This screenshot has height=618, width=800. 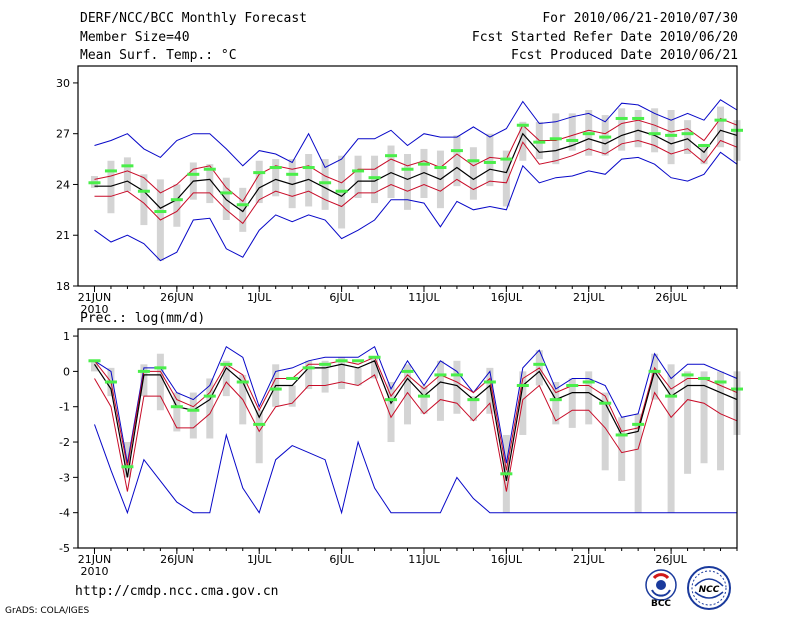 What do you see at coordinates (177, 591) in the screenshot?
I see `source-url: http://cmdp.ncc.cma.gov.cn` at bounding box center [177, 591].